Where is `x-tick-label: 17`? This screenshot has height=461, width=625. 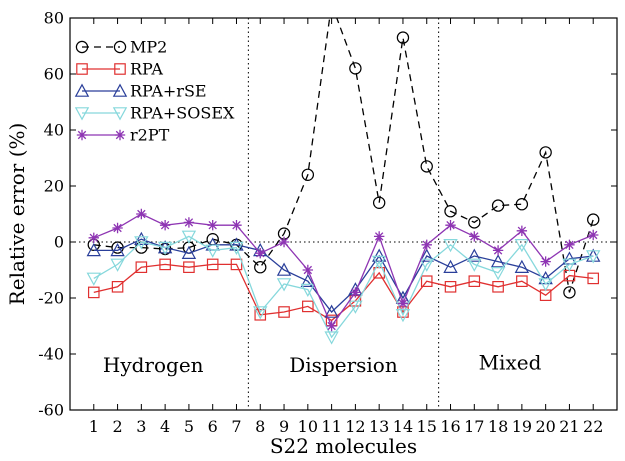
x-tick-label: 17 is located at coordinates (474, 426).